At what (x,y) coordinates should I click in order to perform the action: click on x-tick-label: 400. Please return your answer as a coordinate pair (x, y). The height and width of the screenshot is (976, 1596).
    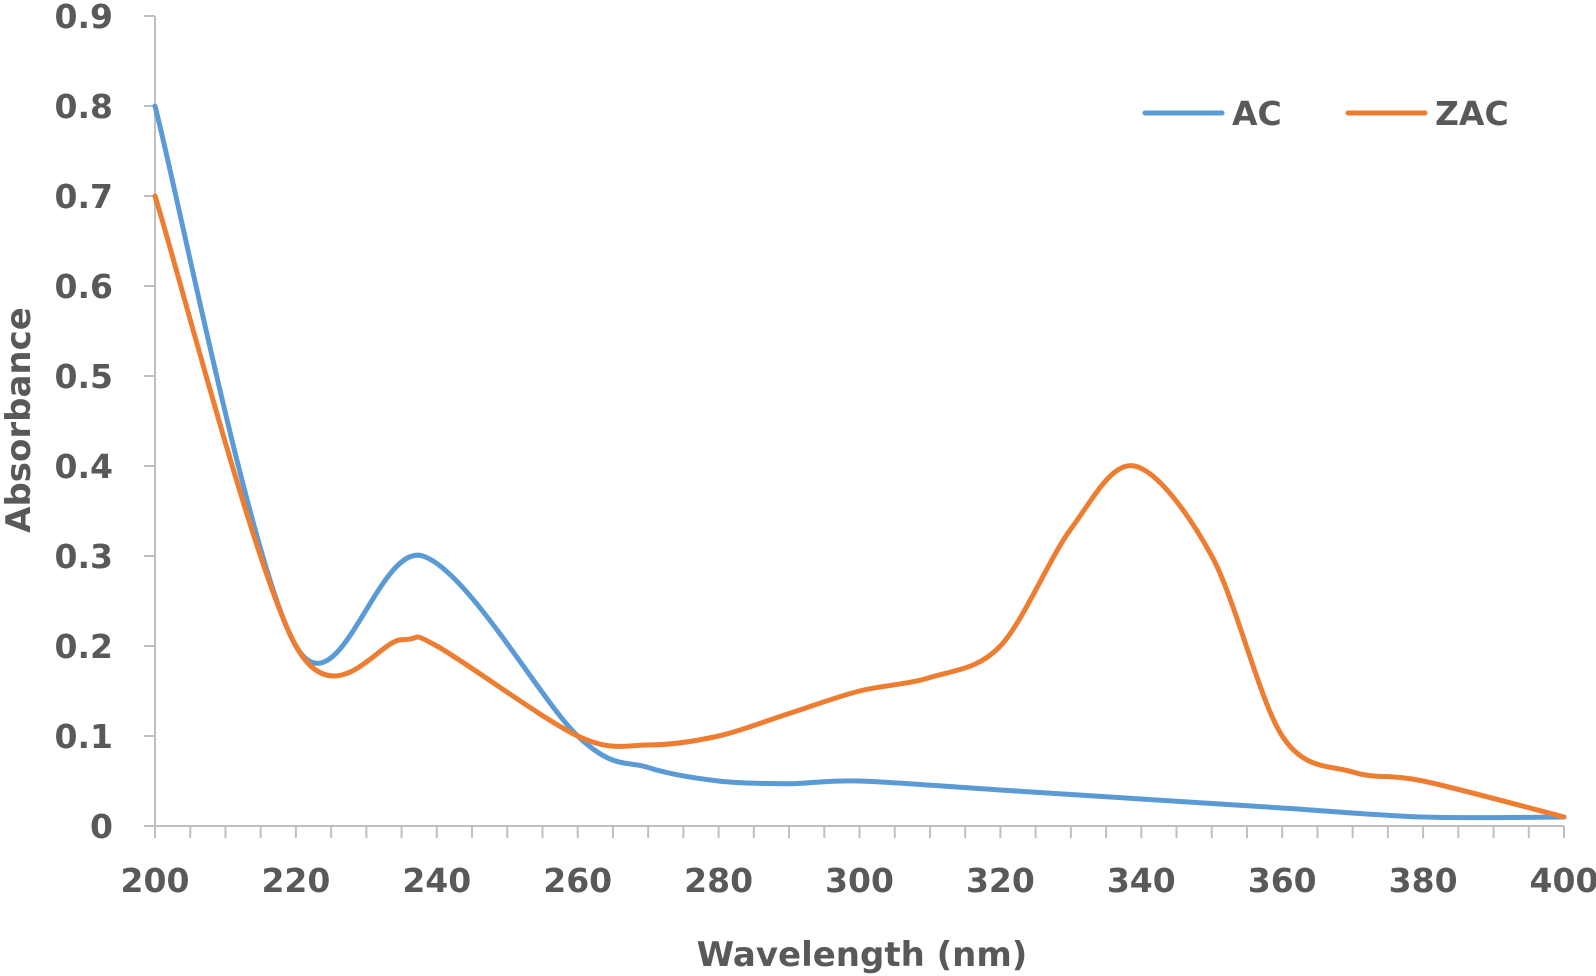
    Looking at the image, I should click on (1563, 880).